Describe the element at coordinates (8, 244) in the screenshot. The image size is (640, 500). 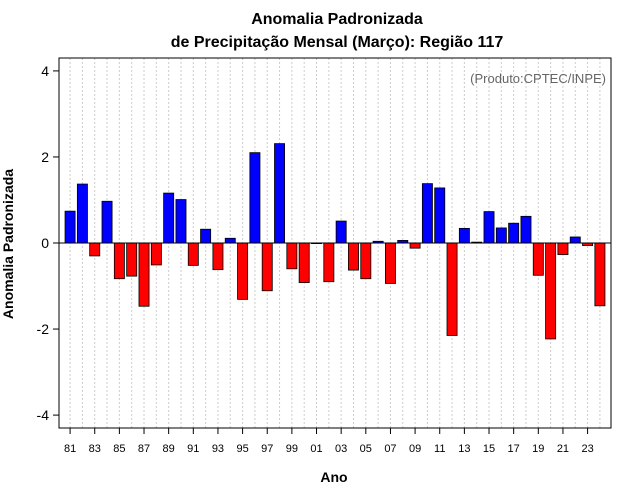
I see `y-axis-label: Anomalia Padronizada` at that location.